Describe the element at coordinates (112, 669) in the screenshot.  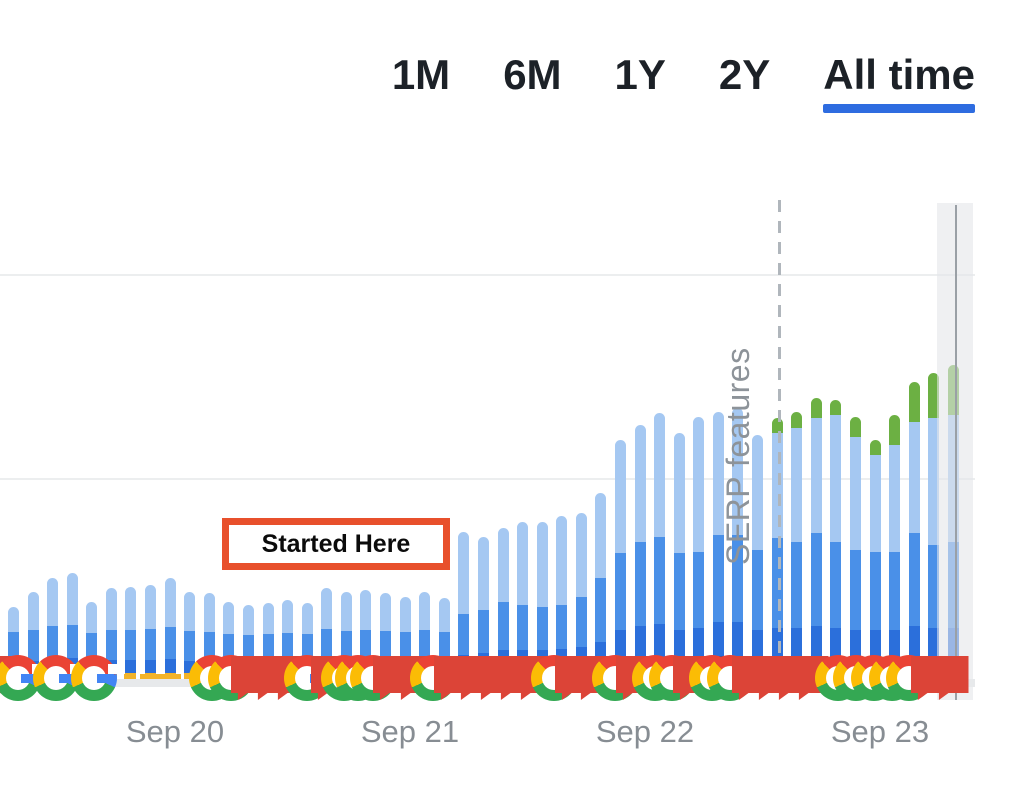
I see `google-g-notch` at that location.